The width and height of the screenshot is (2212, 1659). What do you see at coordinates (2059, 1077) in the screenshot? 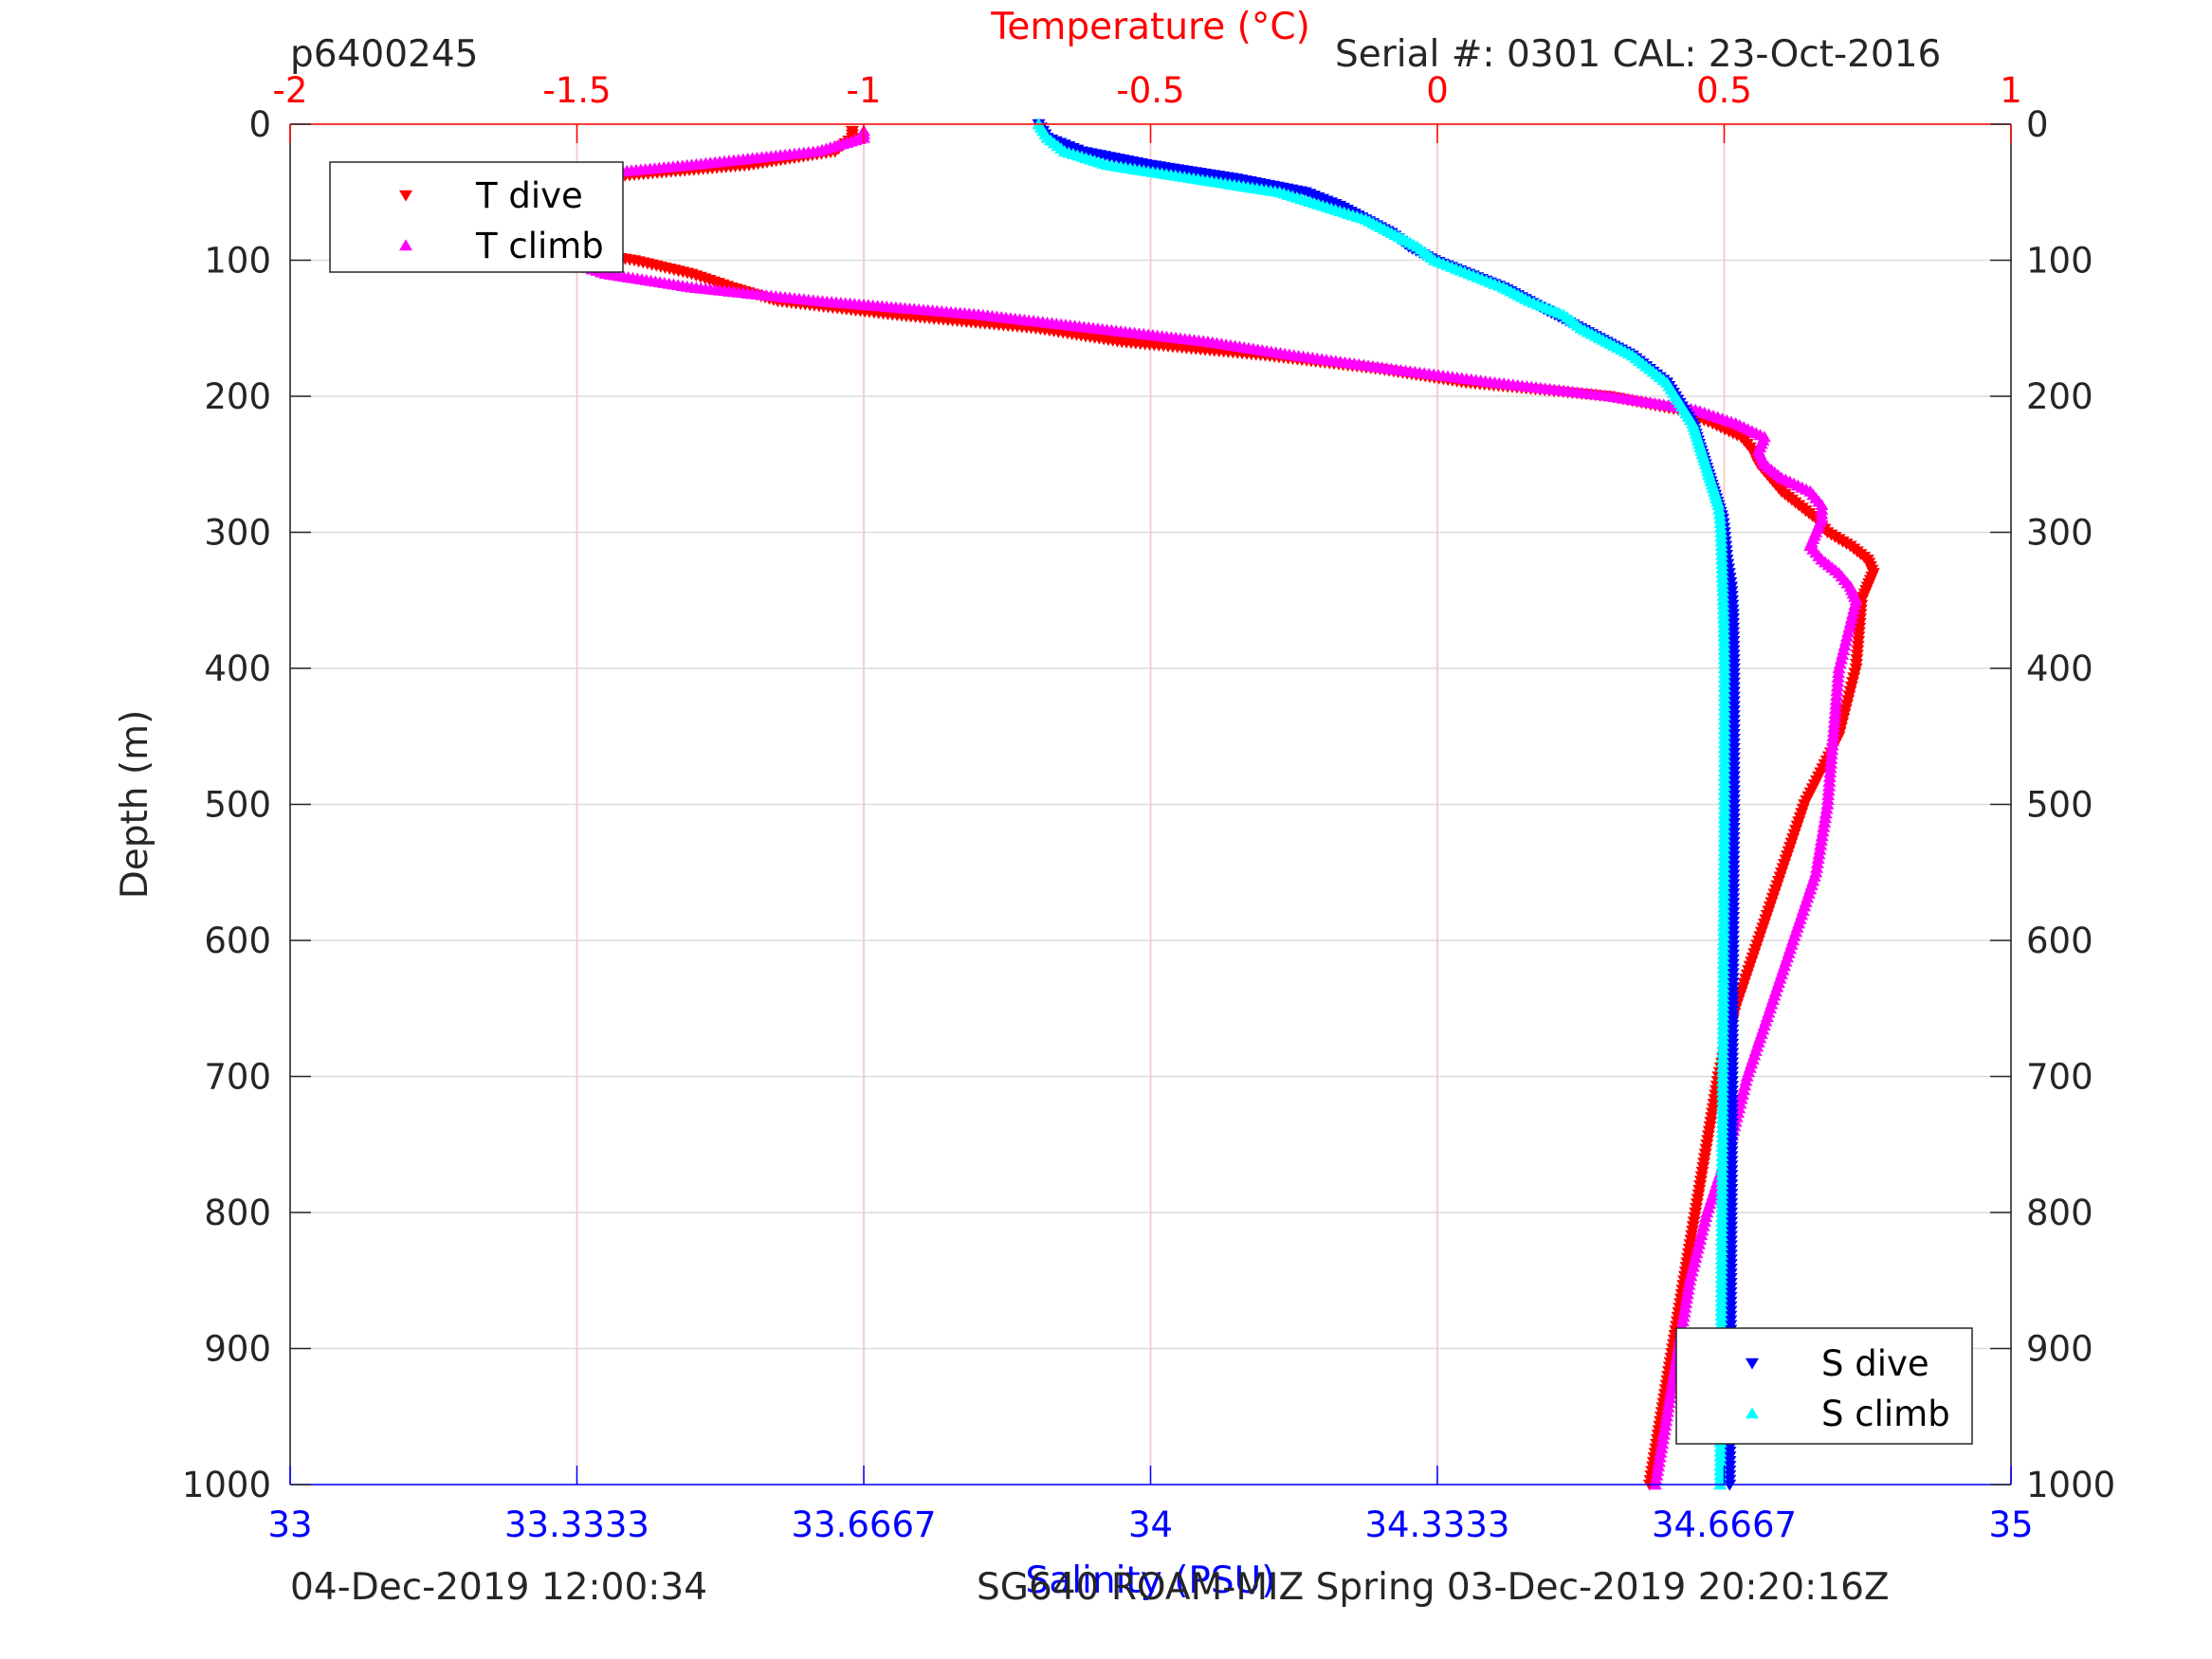
I see `depth-tick-label-right: 700` at bounding box center [2059, 1077].